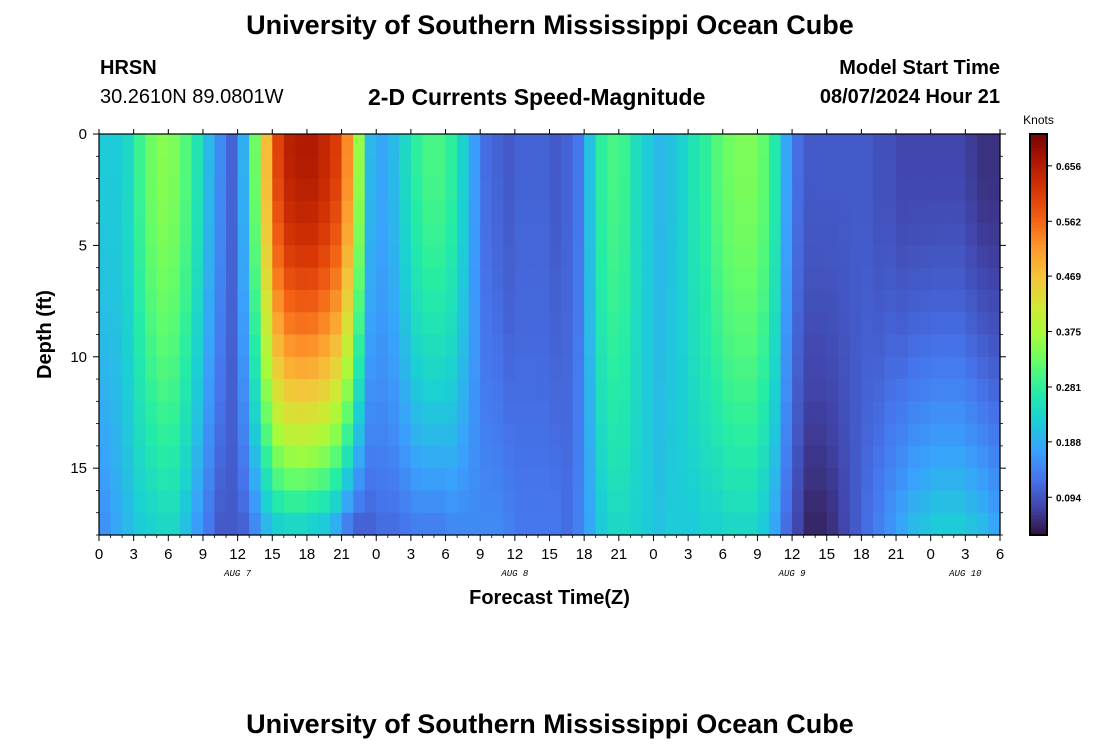 This screenshot has height=750, width=1100. Describe the element at coordinates (168, 554) in the screenshot. I see `x-tick-label: 6` at that location.